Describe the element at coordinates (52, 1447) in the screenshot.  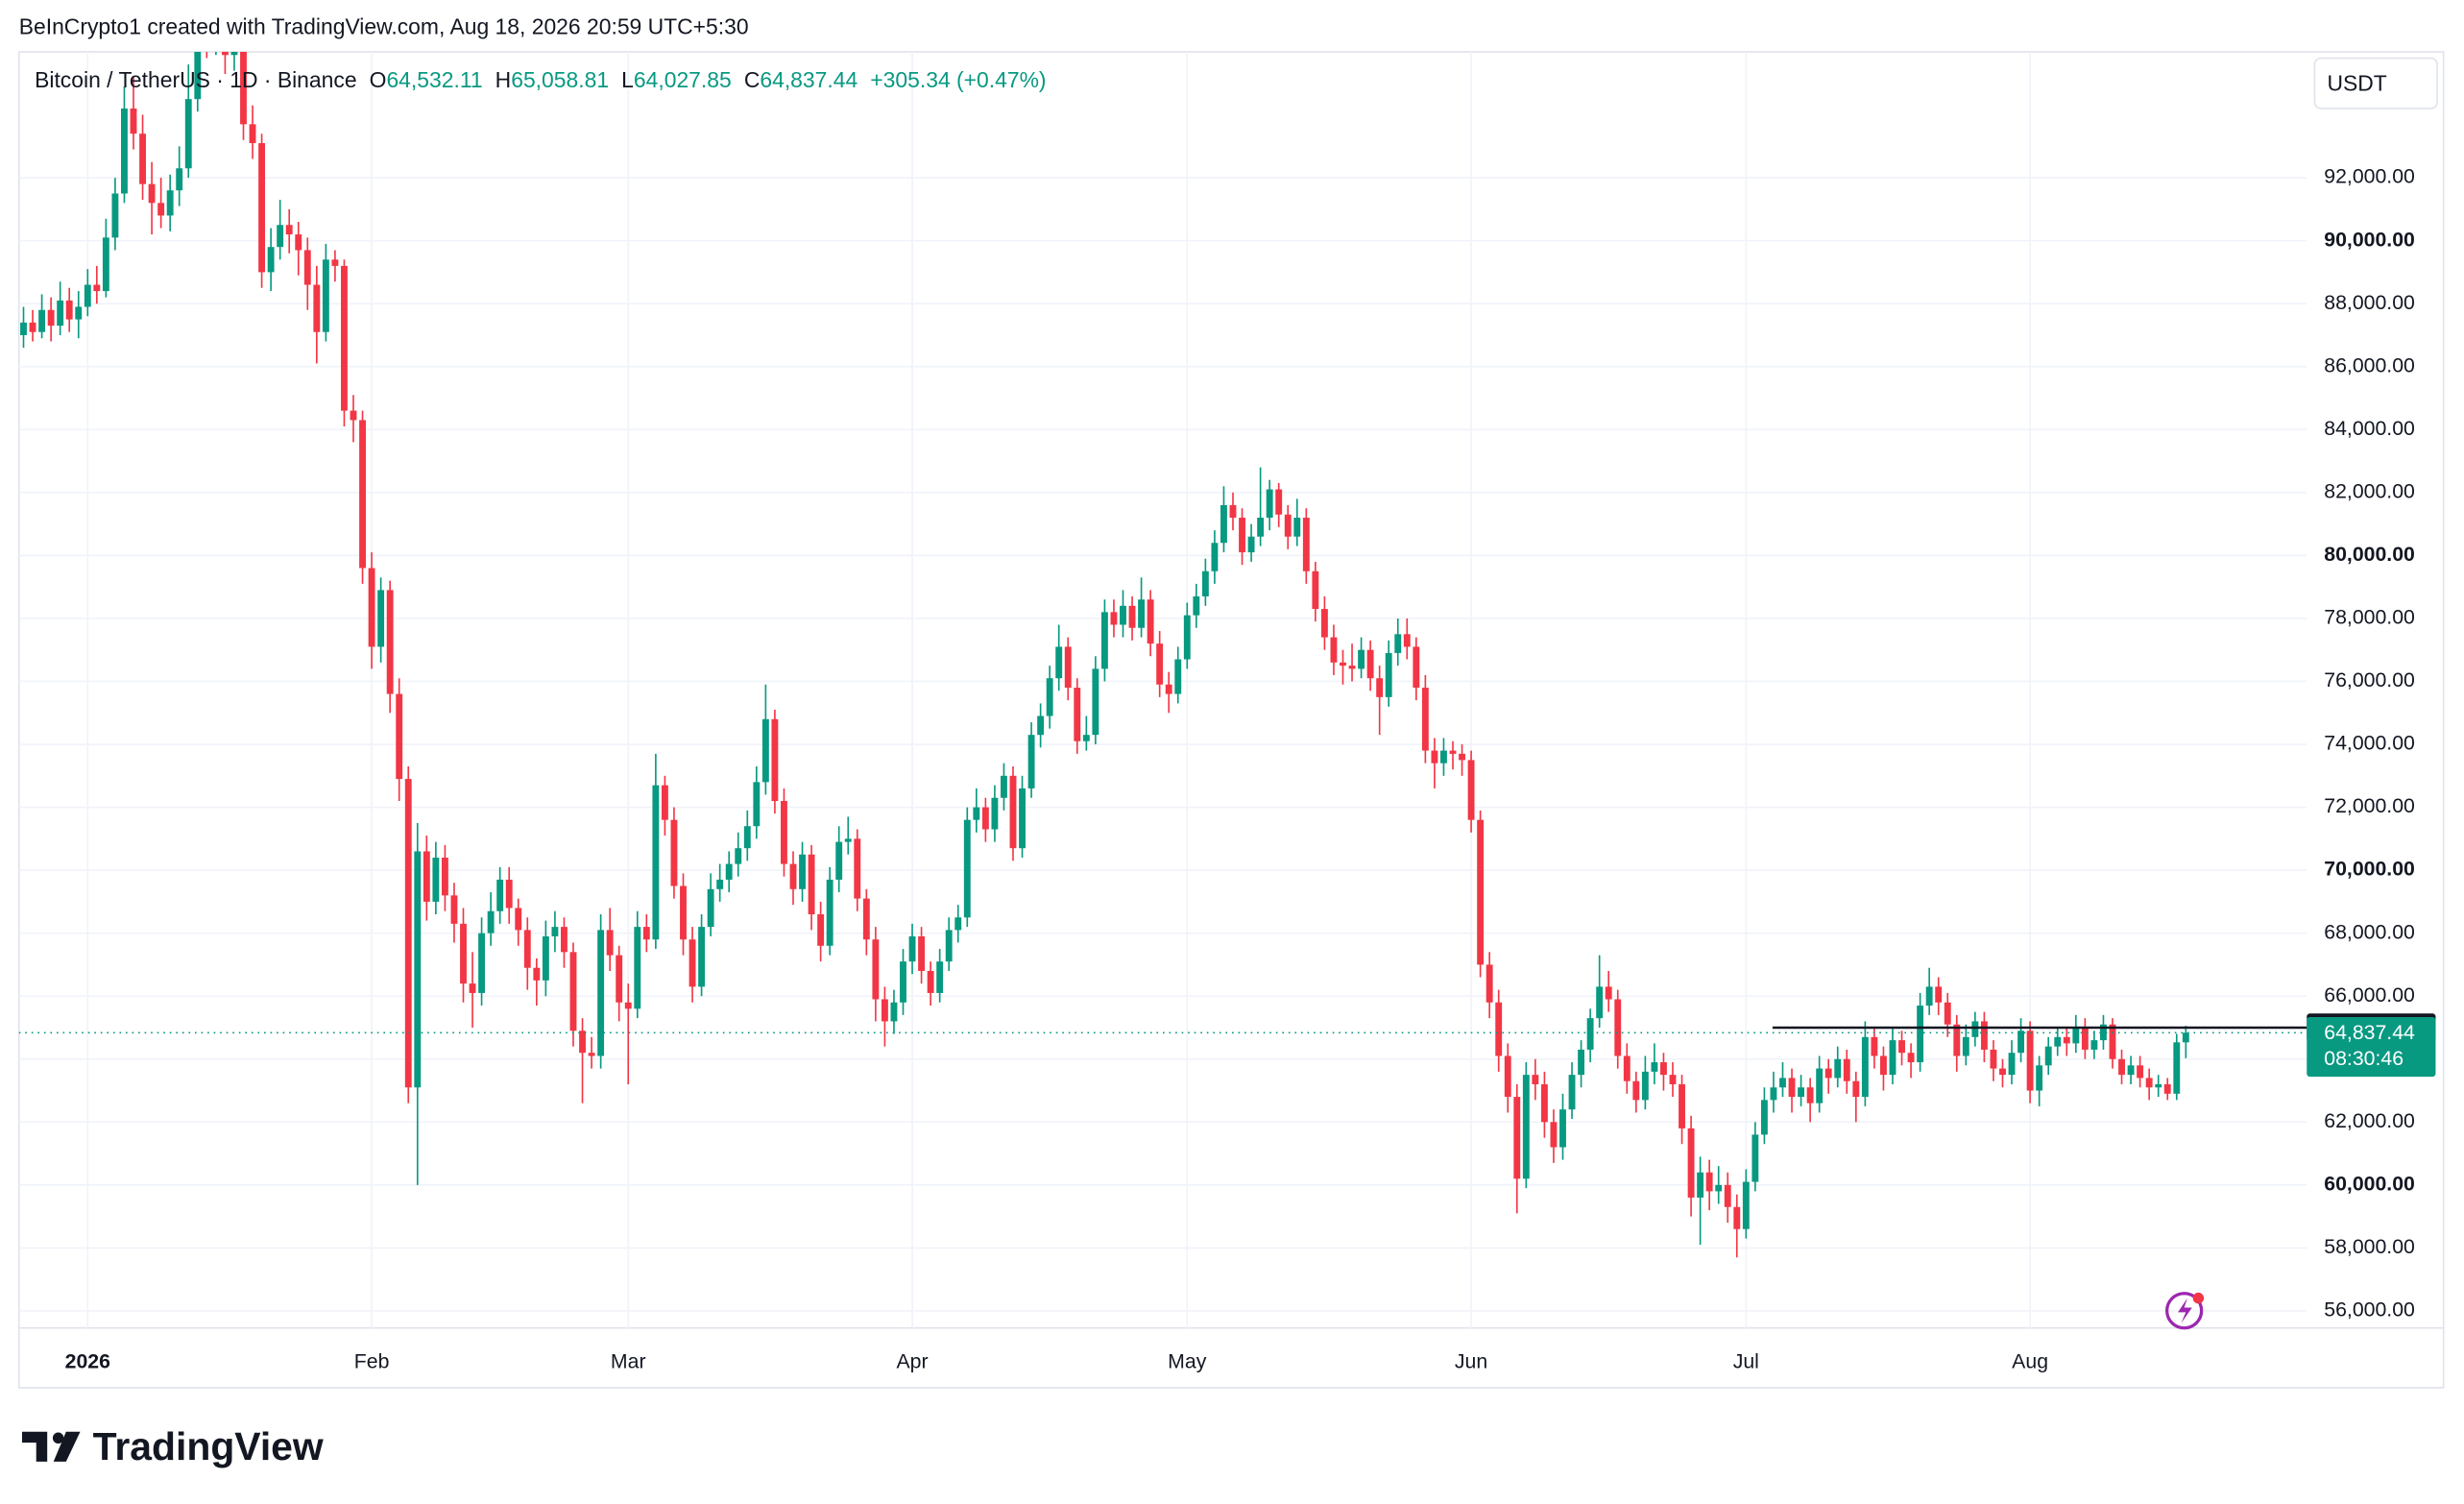
I see `logo-mark` at that location.